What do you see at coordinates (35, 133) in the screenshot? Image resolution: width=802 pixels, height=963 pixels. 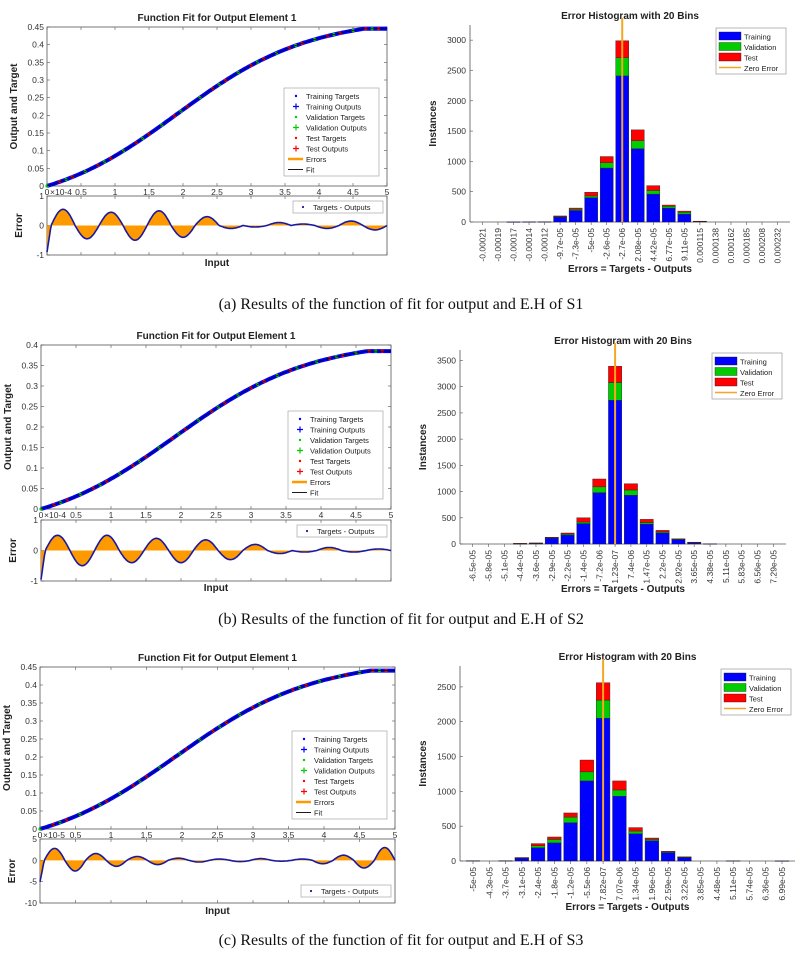 I see `y-tick-label: 0.15` at bounding box center [35, 133].